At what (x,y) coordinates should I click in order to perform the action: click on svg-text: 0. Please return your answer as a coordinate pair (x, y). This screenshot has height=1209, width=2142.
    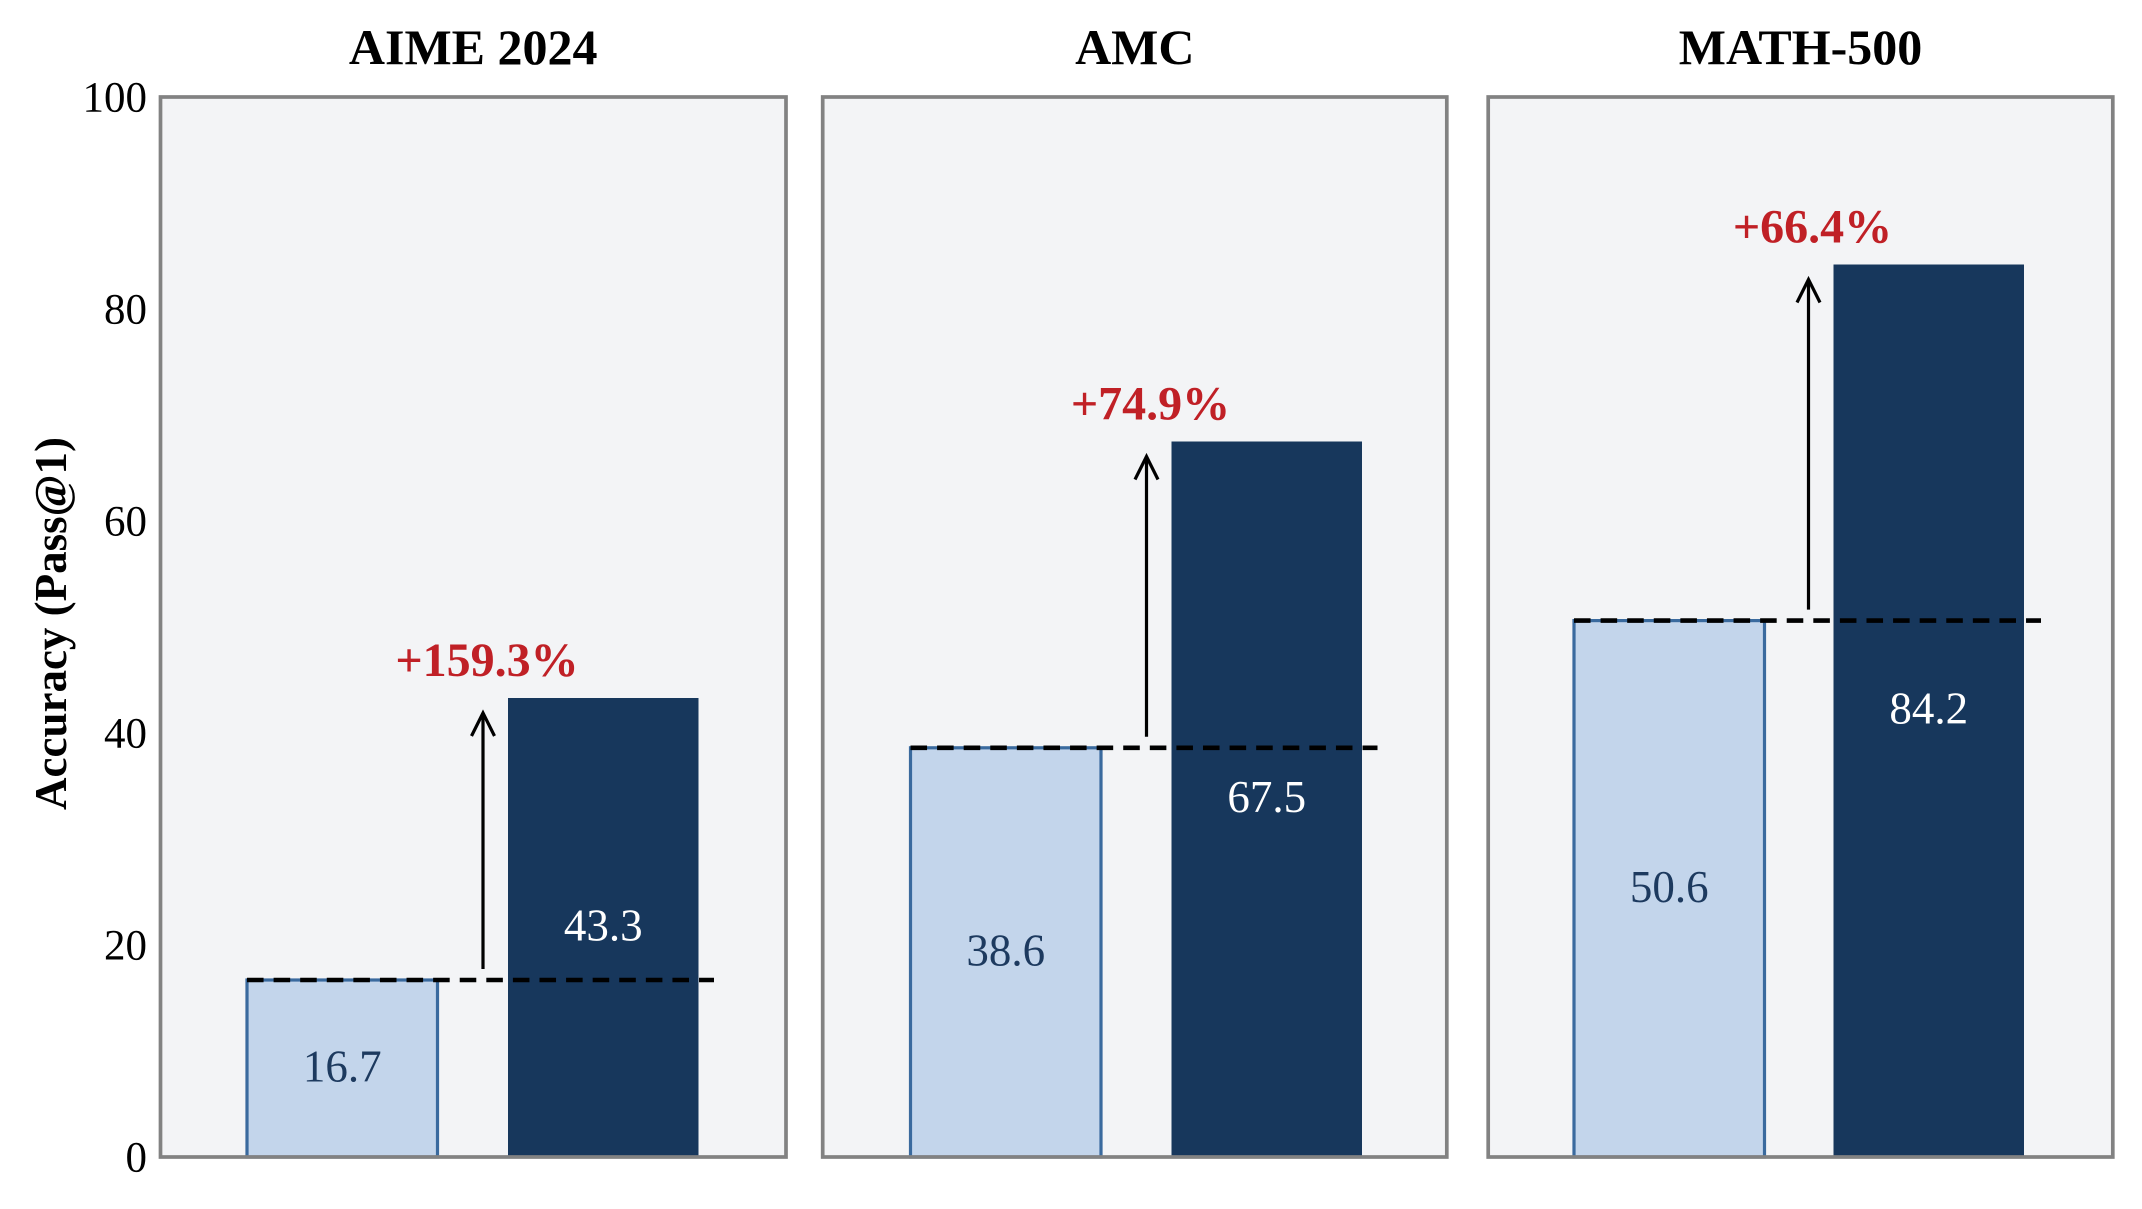
    Looking at the image, I should click on (137, 1158).